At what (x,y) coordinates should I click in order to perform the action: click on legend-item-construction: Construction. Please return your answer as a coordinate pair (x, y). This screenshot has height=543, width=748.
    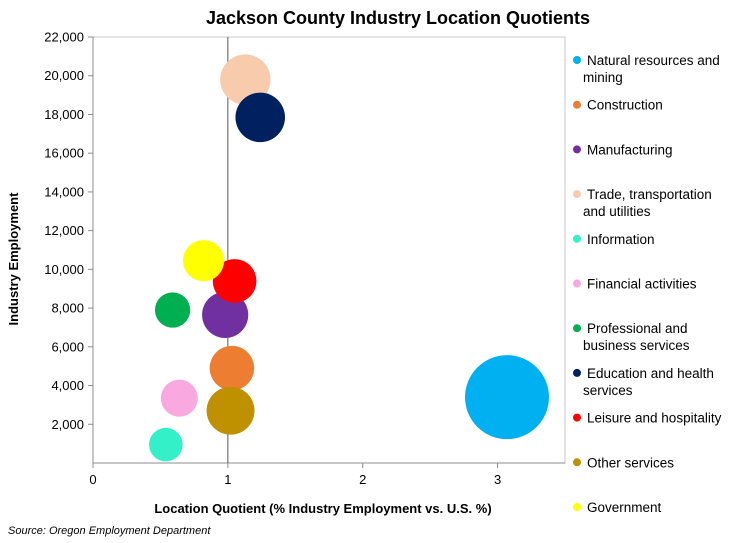
    Looking at the image, I should click on (618, 105).